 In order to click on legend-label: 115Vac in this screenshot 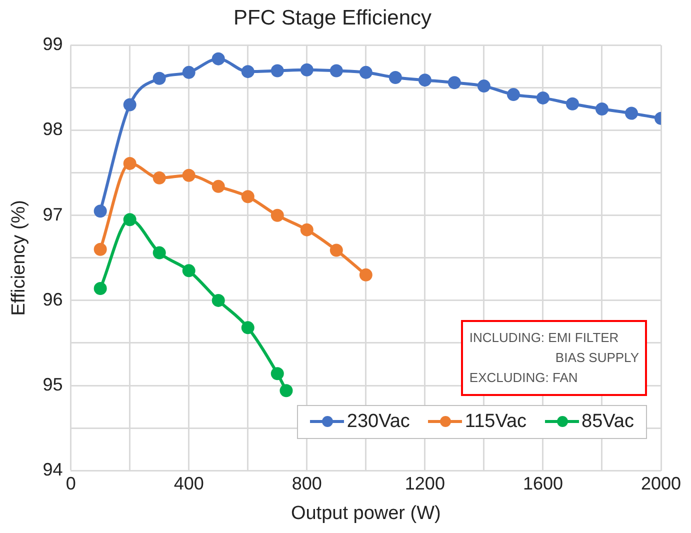, I will do `click(495, 421)`.